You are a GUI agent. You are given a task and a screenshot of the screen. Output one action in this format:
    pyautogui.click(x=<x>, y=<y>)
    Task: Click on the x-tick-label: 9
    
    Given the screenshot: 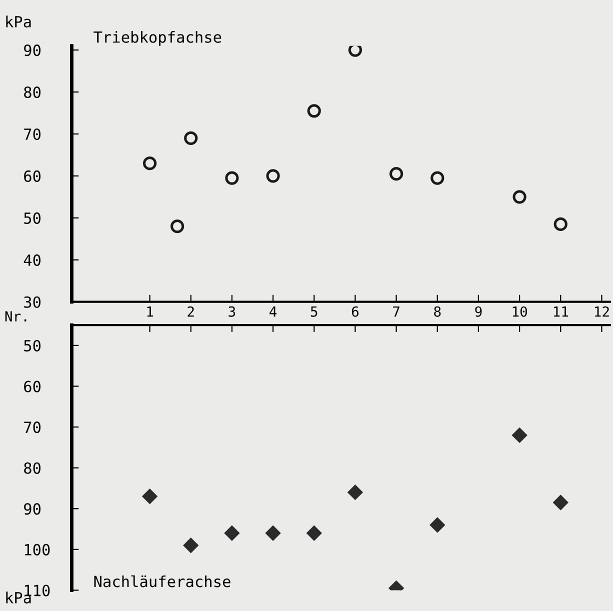 What is the action you would take?
    pyautogui.click(x=478, y=311)
    